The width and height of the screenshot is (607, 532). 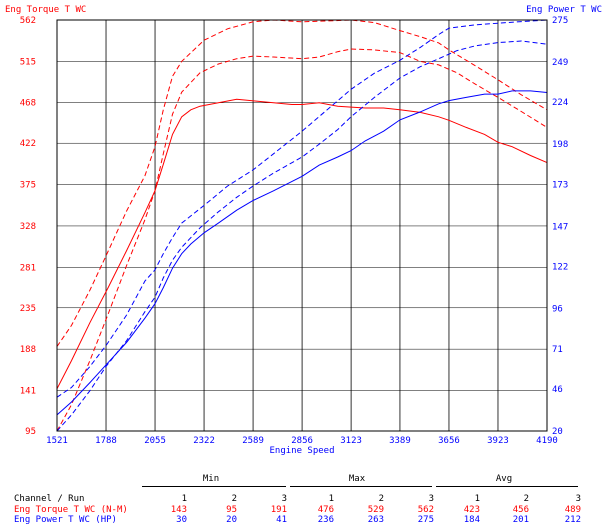 I want to click on stats-value: 263, so click(x=375, y=520).